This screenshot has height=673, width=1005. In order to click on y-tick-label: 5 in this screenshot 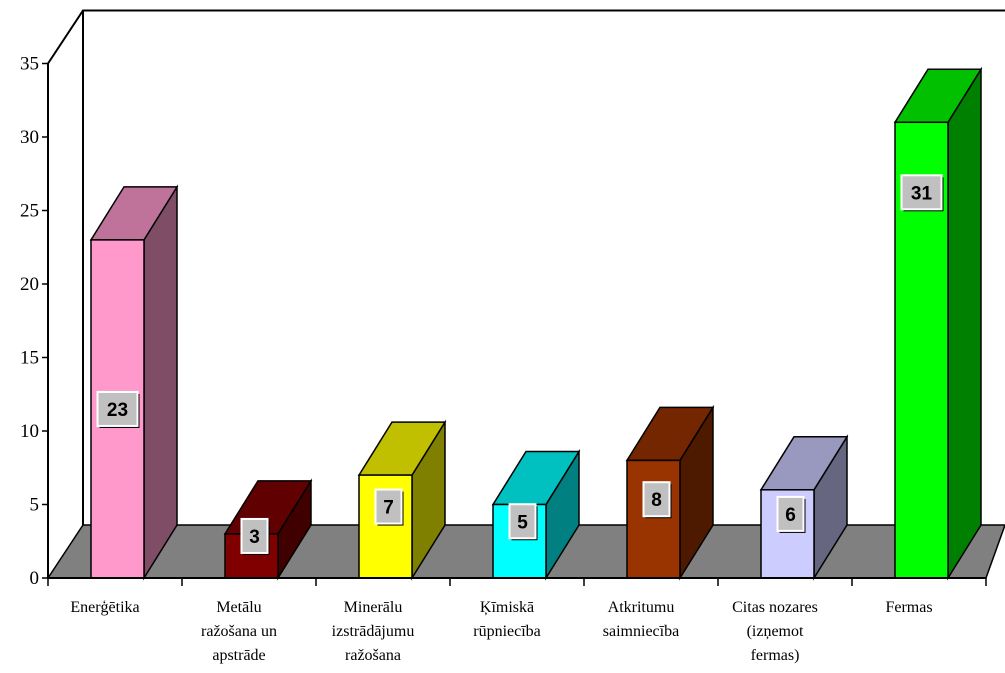, I will do `click(35, 505)`.